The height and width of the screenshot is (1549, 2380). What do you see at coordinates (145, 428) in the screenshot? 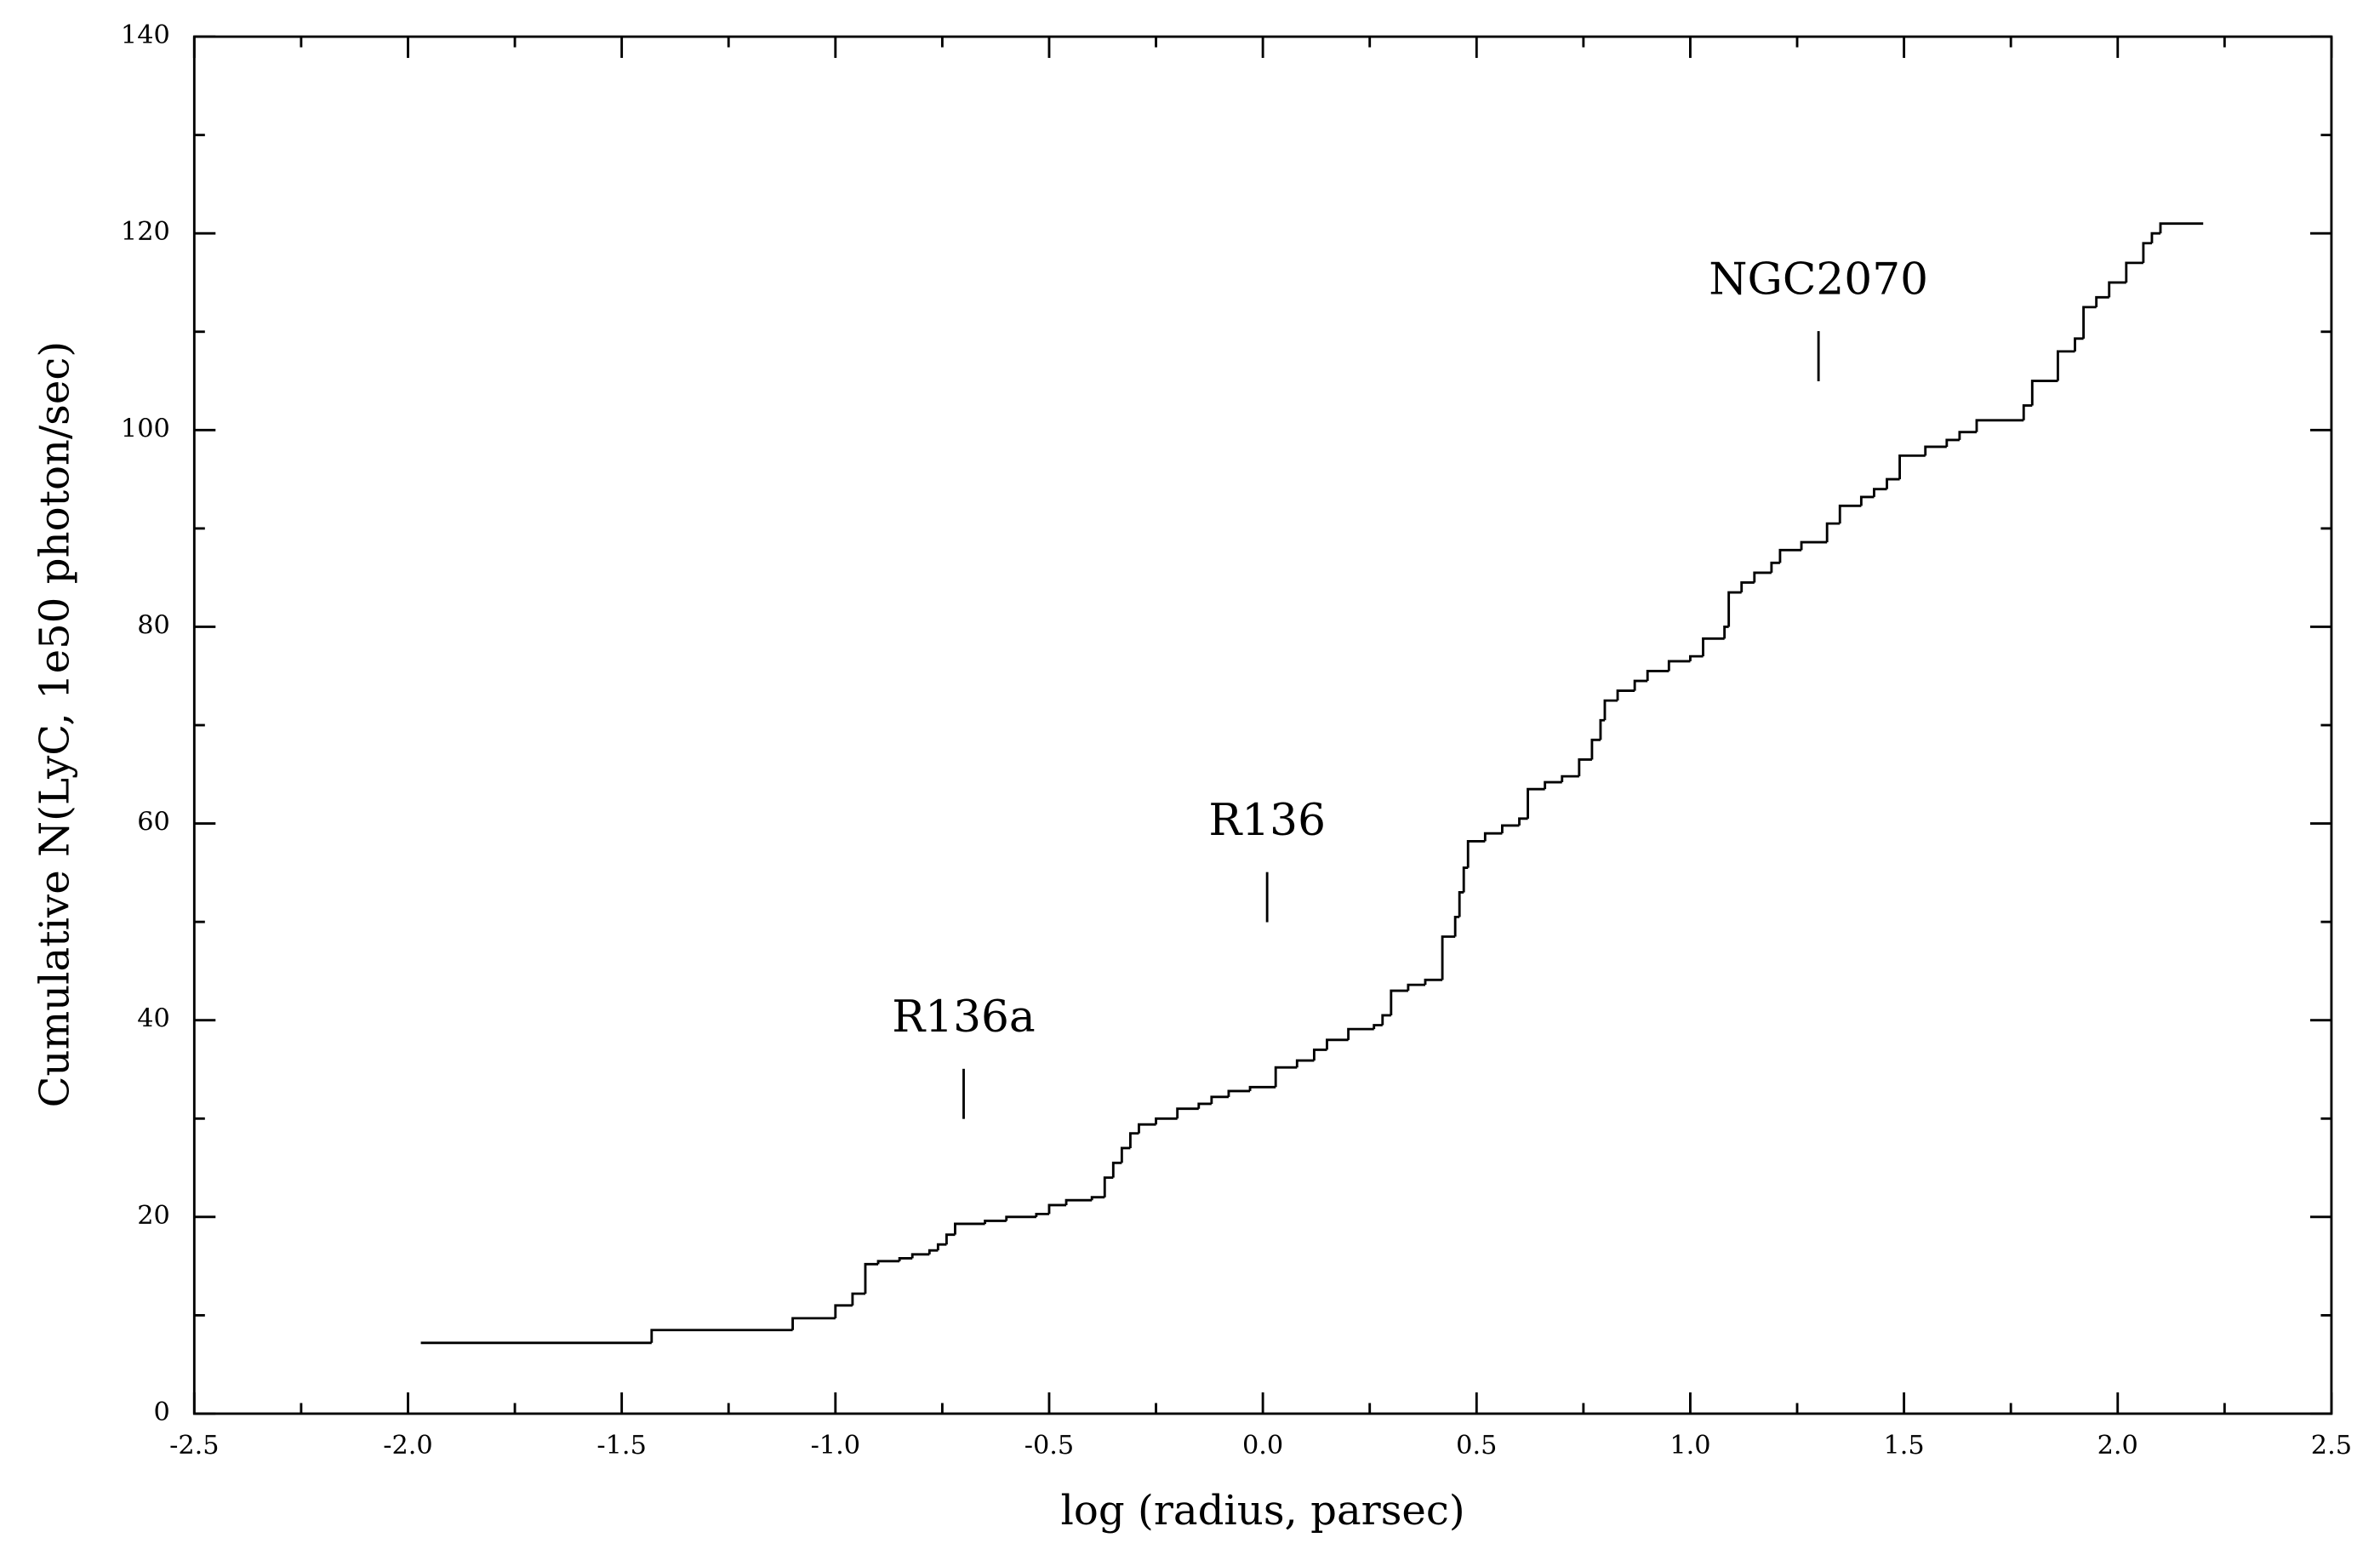
I see `y-tick-label: 100` at bounding box center [145, 428].